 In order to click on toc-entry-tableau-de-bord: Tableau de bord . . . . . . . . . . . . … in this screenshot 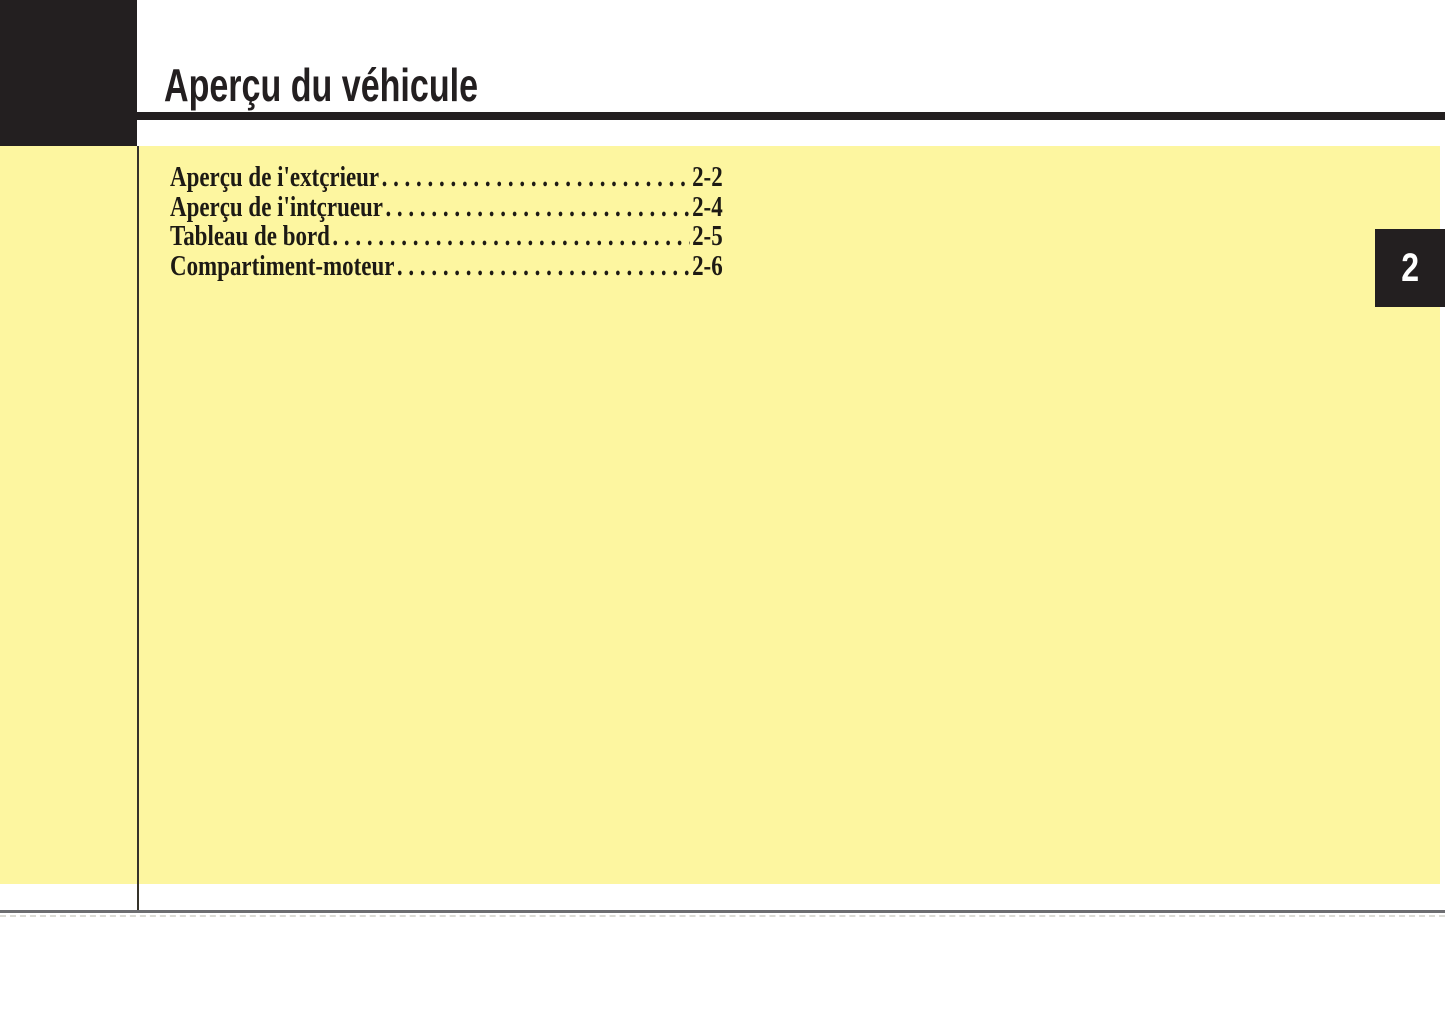, I will do `click(446, 237)`.